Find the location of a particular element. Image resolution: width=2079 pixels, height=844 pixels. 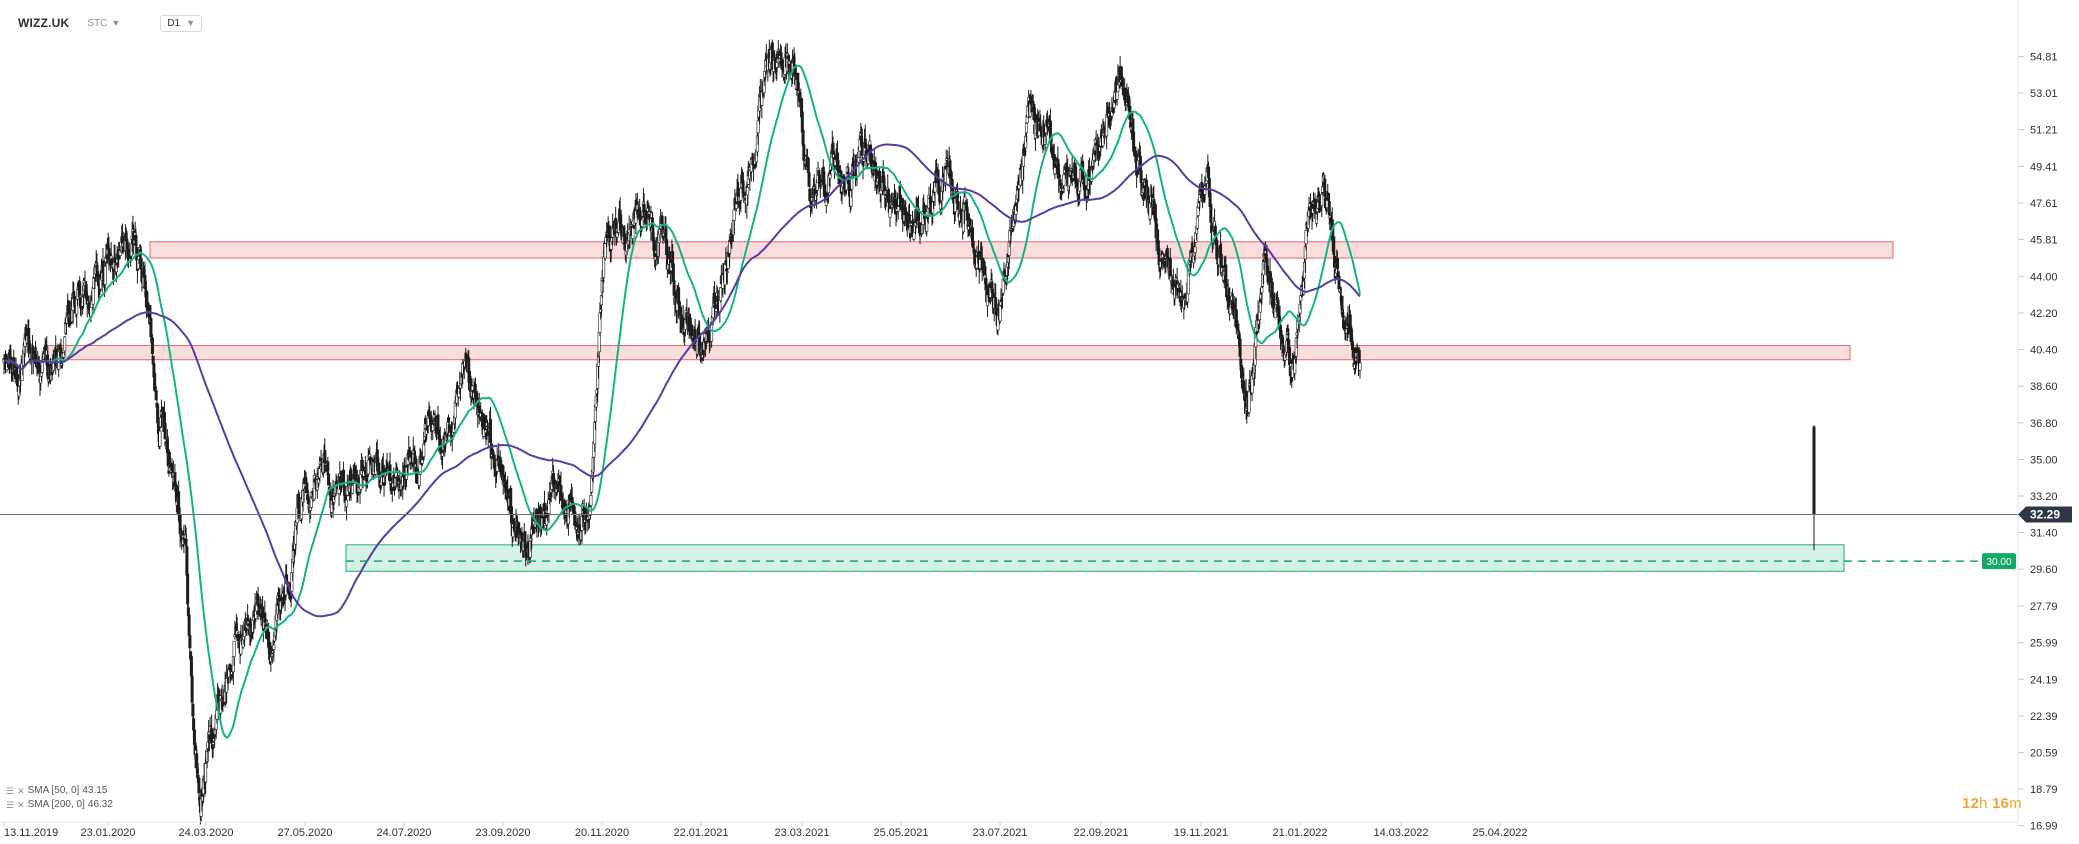

data-source-selector: STC ▼ is located at coordinates (103, 23).